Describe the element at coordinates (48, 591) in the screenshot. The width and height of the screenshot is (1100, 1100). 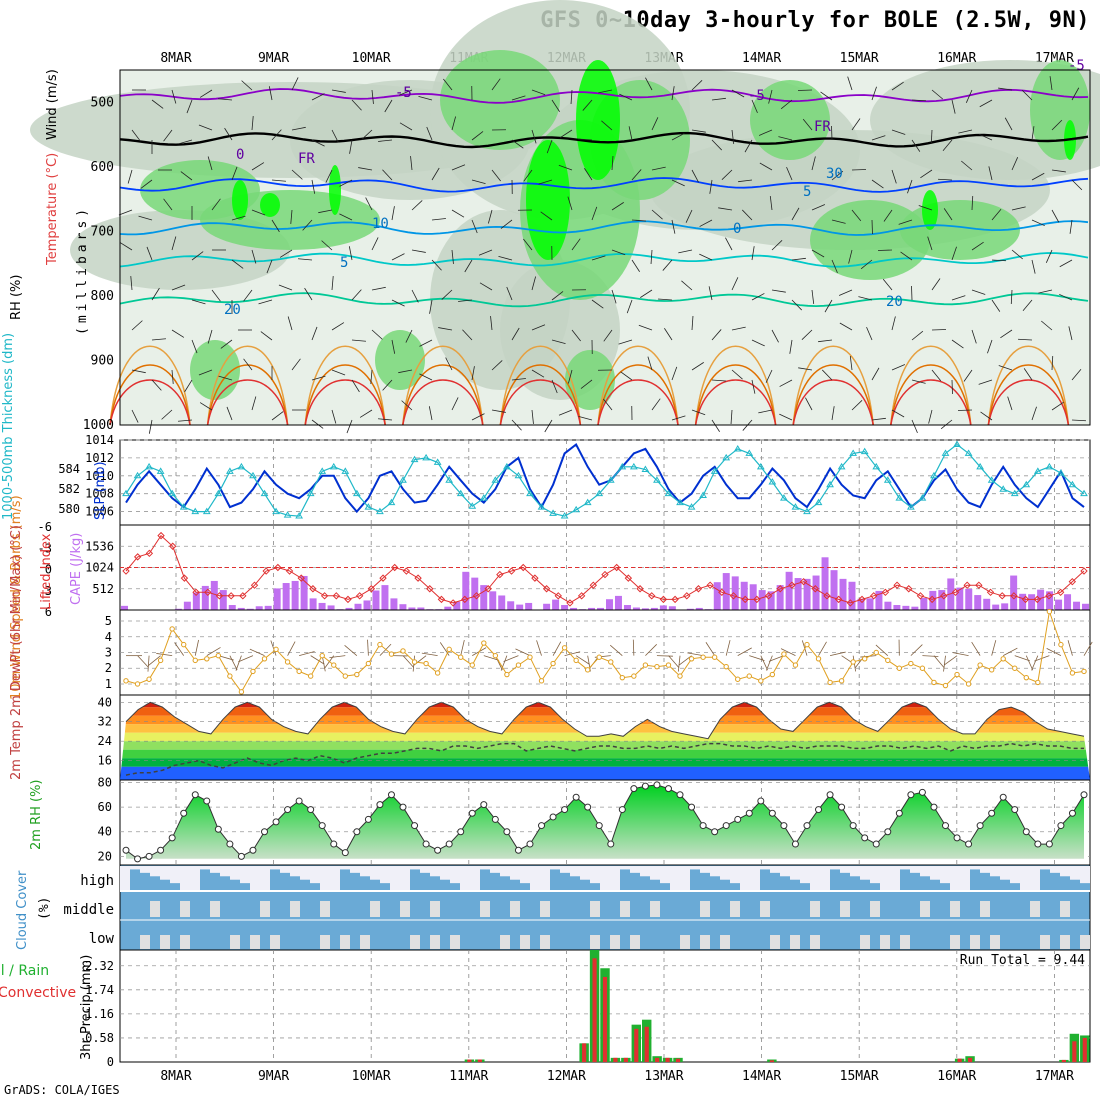
I see `lifted-index-tick: 3` at that location.